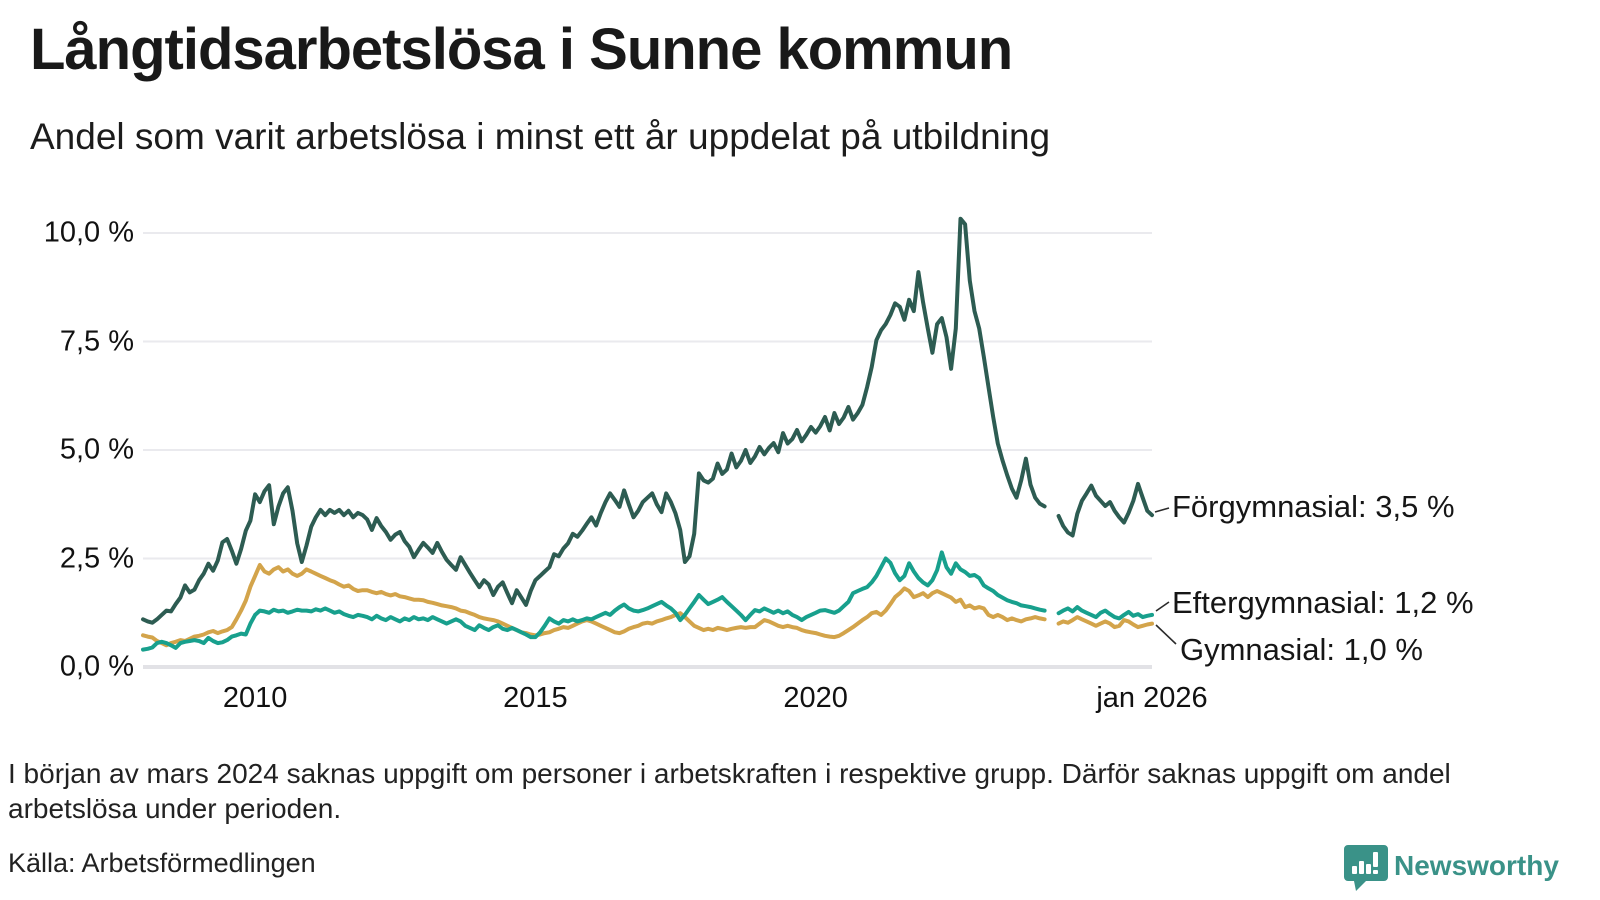 Image resolution: width=1600 pixels, height=900 pixels. What do you see at coordinates (96, 558) in the screenshot?
I see `y-tick-label: 2,5 %` at bounding box center [96, 558].